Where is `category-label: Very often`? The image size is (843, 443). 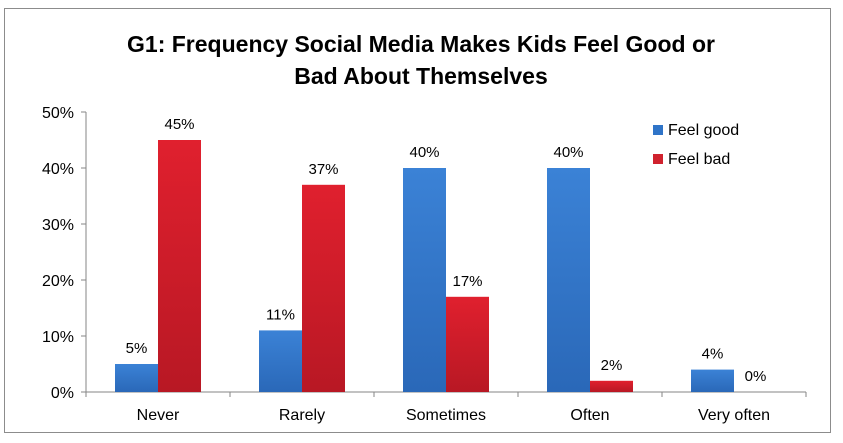
category-label: Very often is located at coordinates (734, 415).